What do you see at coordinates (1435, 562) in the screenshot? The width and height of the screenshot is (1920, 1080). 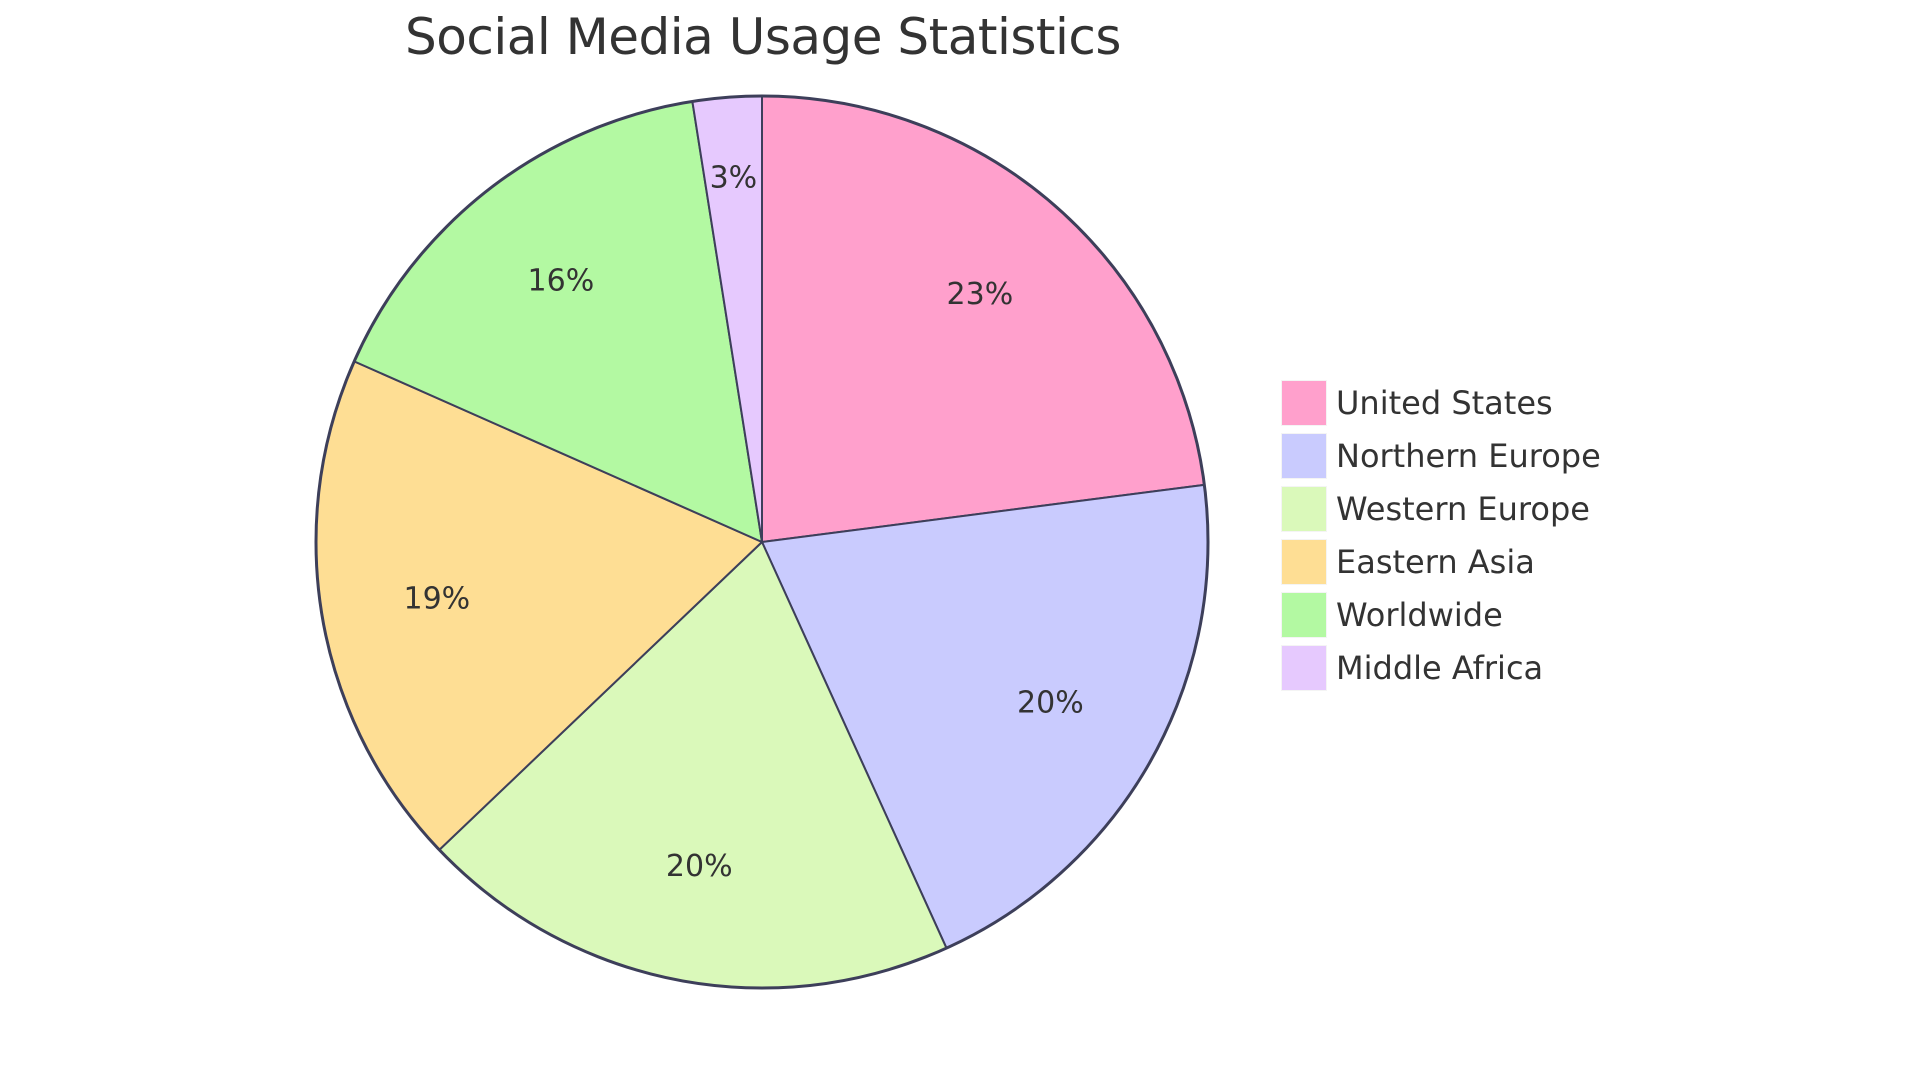 I see `legend-label: Eastern Asia` at bounding box center [1435, 562].